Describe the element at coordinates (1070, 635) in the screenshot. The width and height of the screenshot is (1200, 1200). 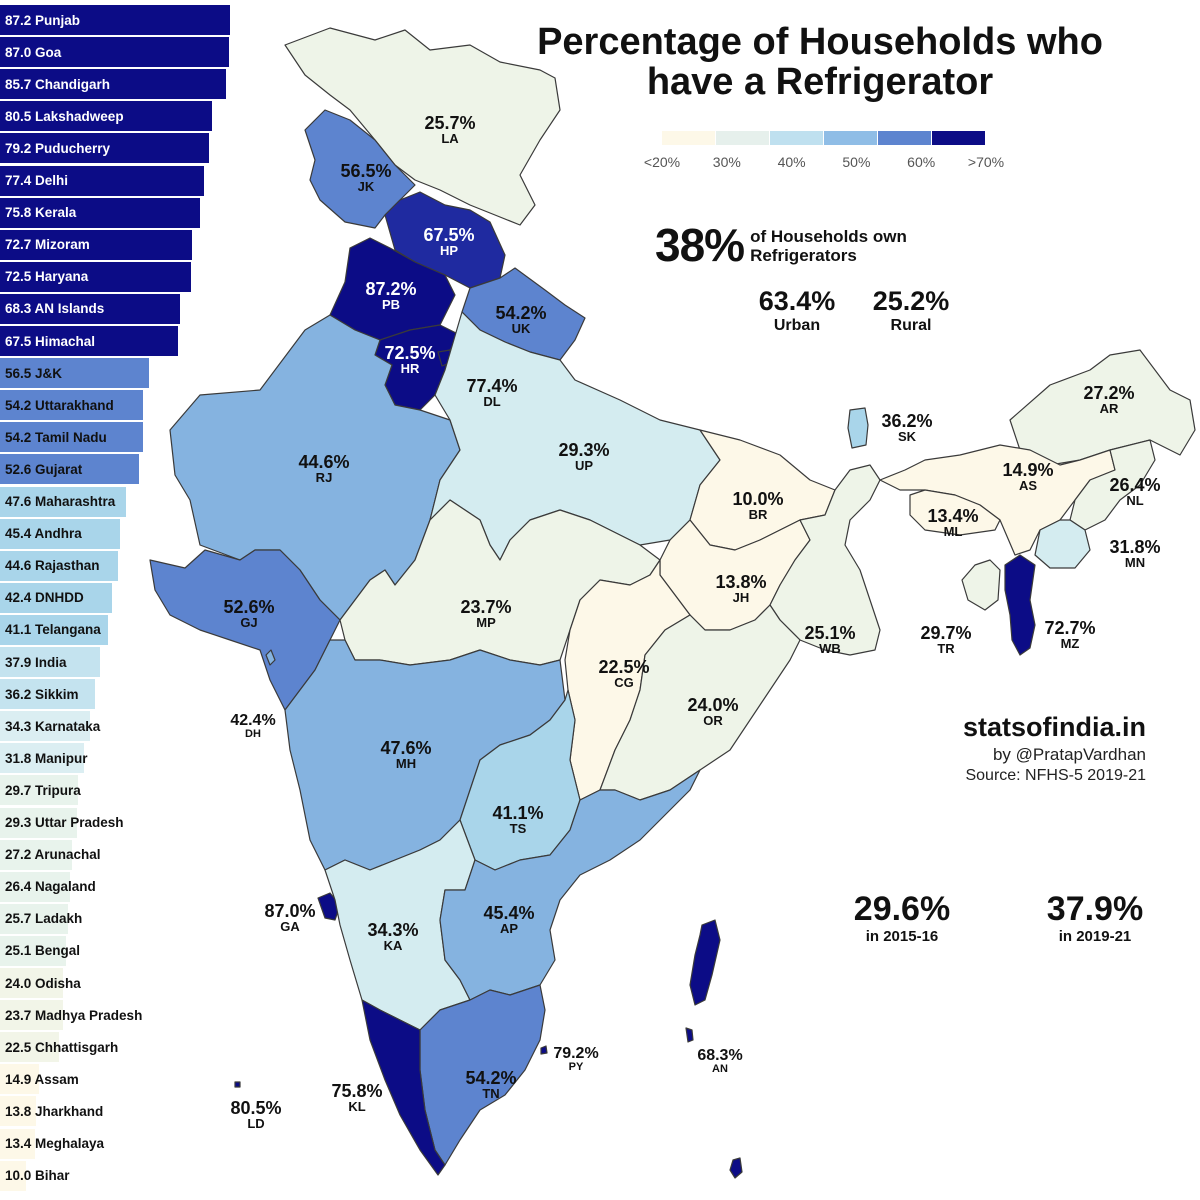
I see `label-MZ: 72.7% MZ` at that location.